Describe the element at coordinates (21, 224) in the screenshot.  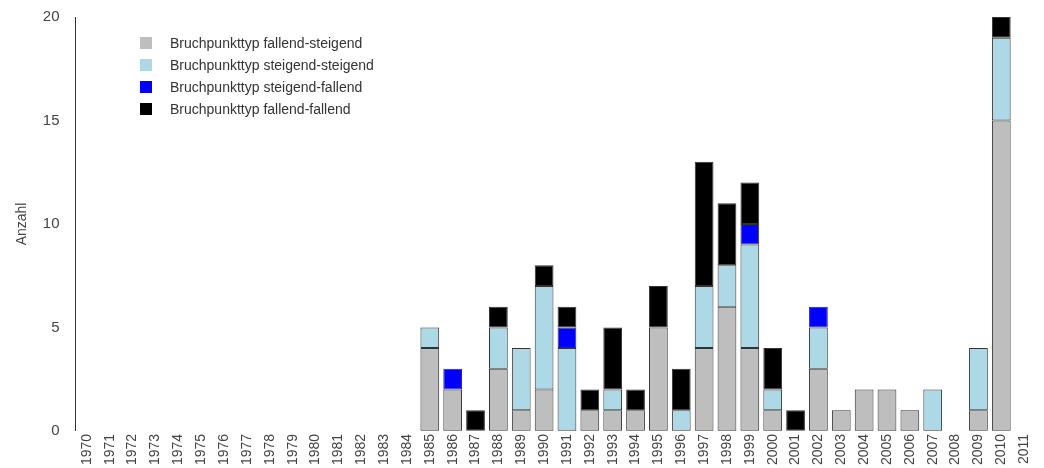
I see `y-axis-title: Anzahl` at that location.